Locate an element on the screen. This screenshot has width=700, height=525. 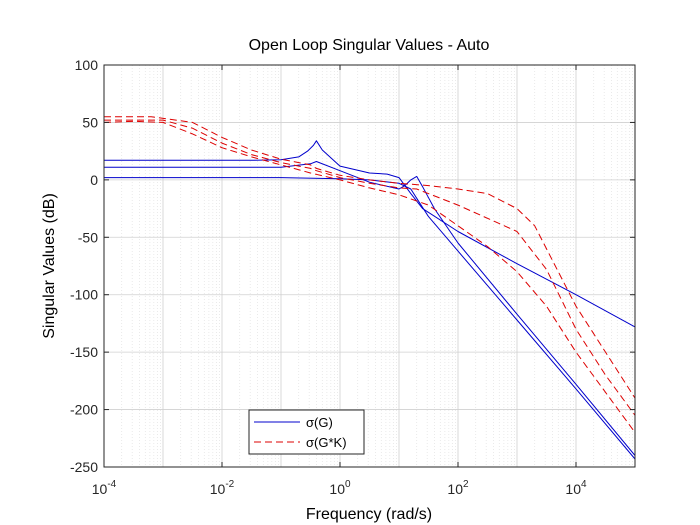
x-tick-label: 10⁻⁴ is located at coordinates (104, 488).